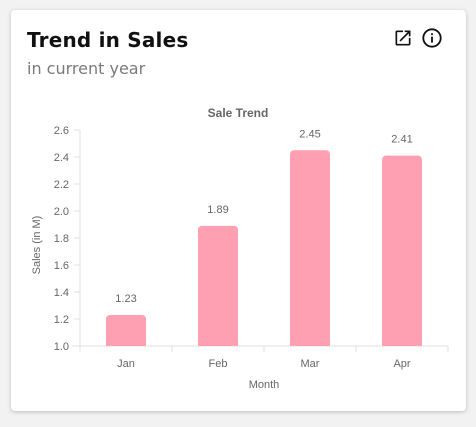 Image resolution: width=476 pixels, height=427 pixels. I want to click on y-axis-label: Sales (in M), so click(37, 245).